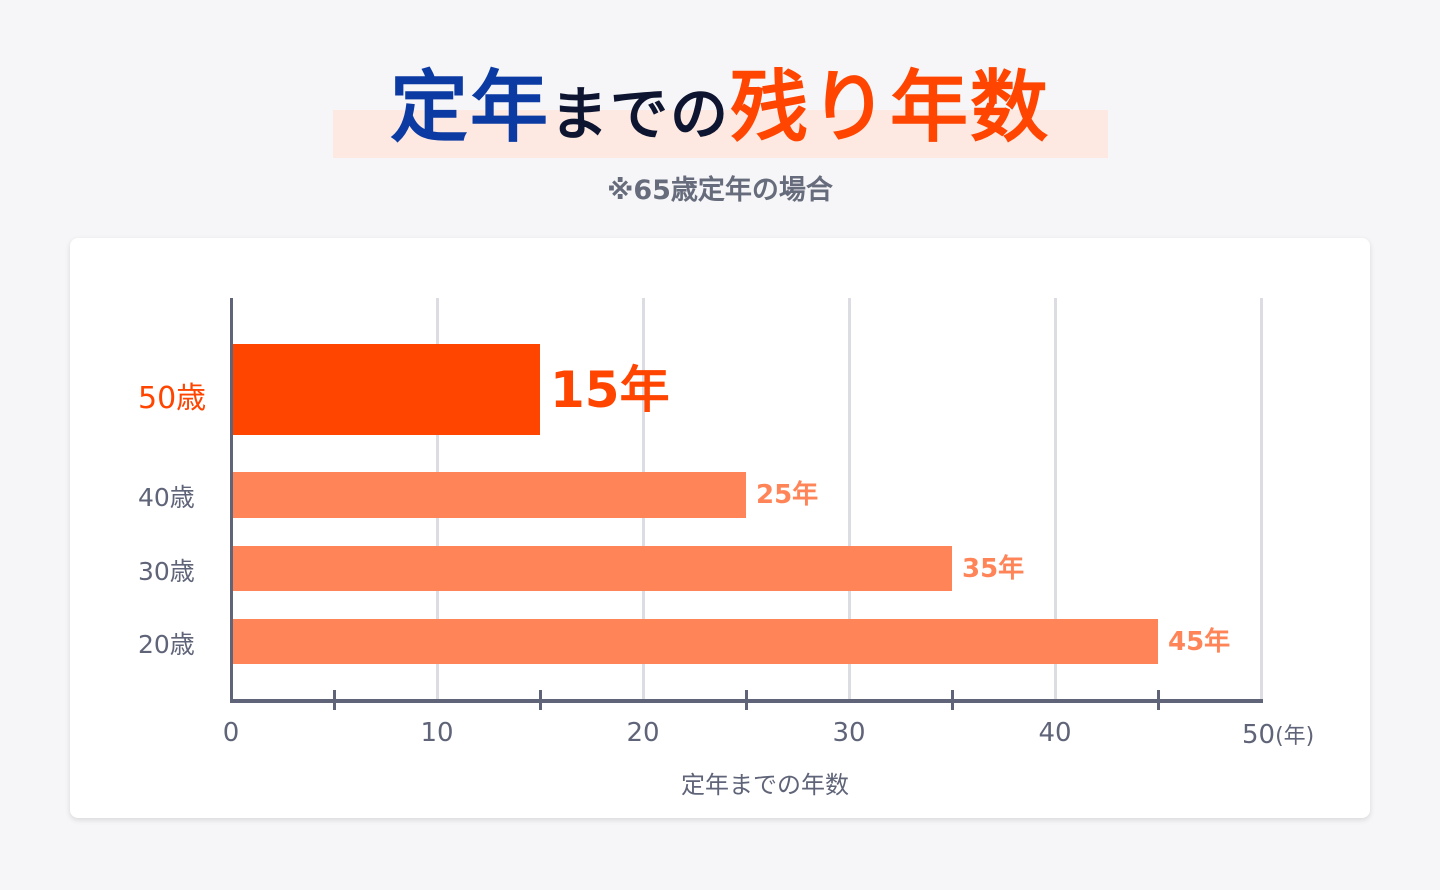 The height and width of the screenshot is (890, 1440). Describe the element at coordinates (469, 108) in the screenshot. I see `title-part1: 定年` at that location.